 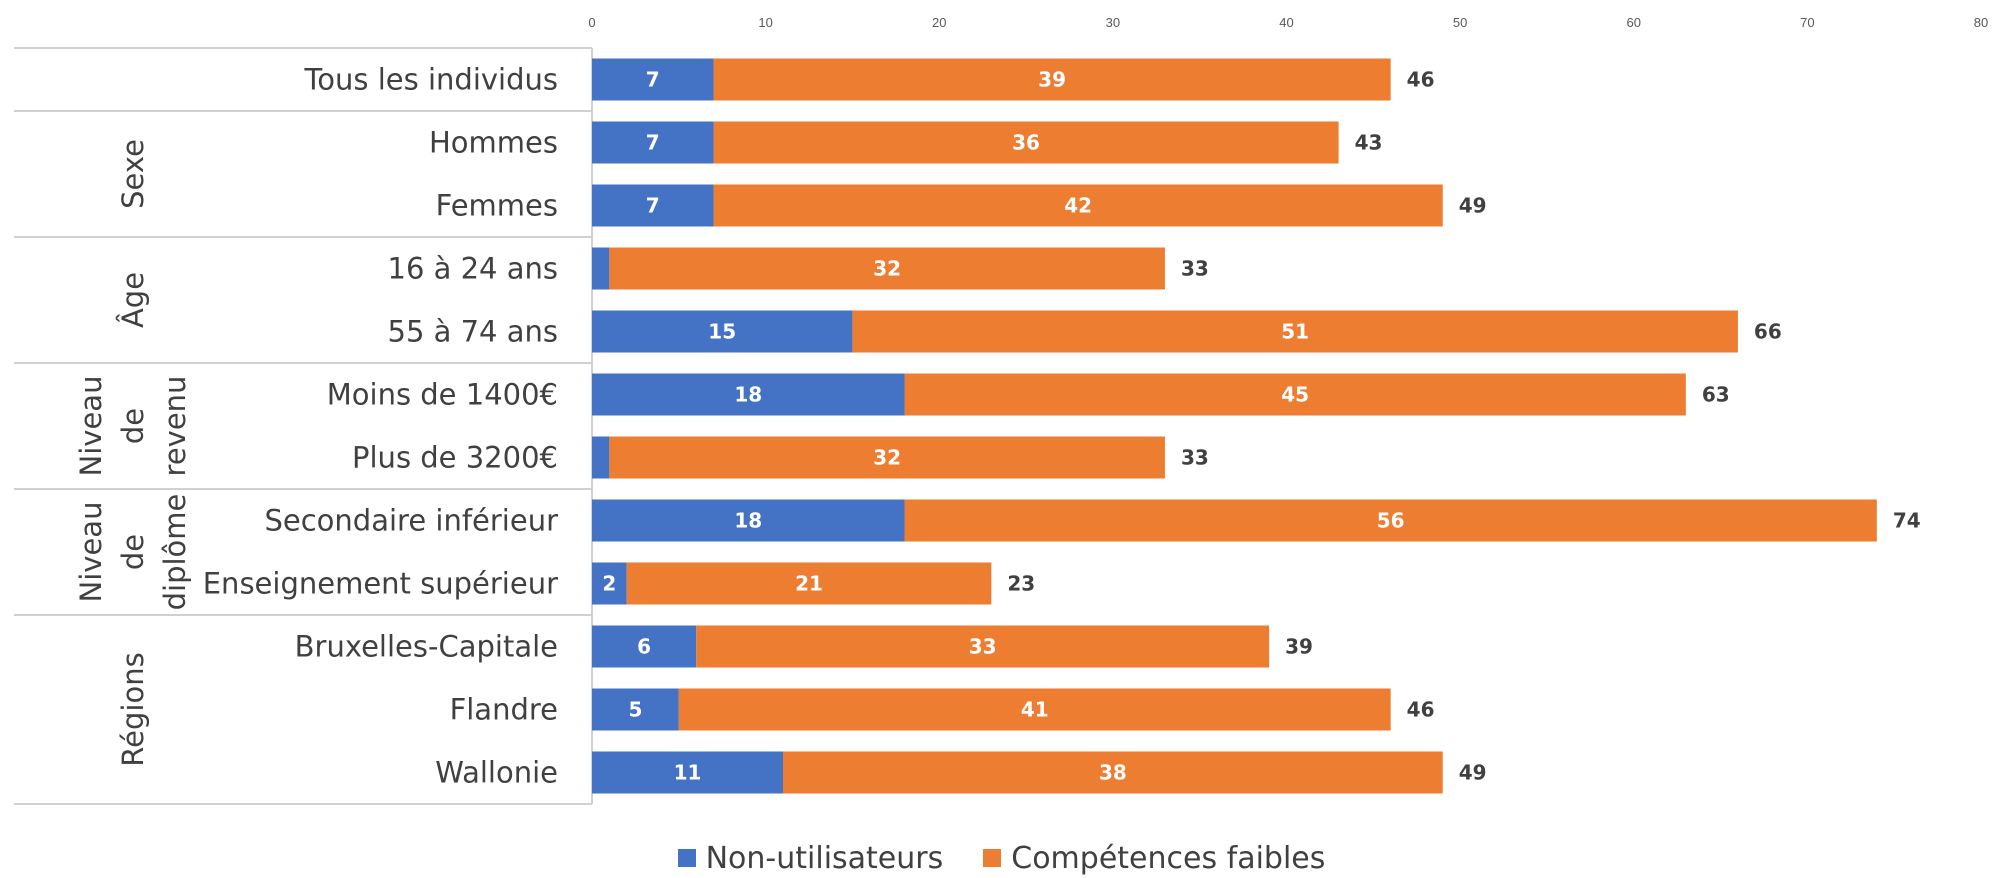 I want to click on category-label: Enseignement supérieur, so click(x=380, y=584).